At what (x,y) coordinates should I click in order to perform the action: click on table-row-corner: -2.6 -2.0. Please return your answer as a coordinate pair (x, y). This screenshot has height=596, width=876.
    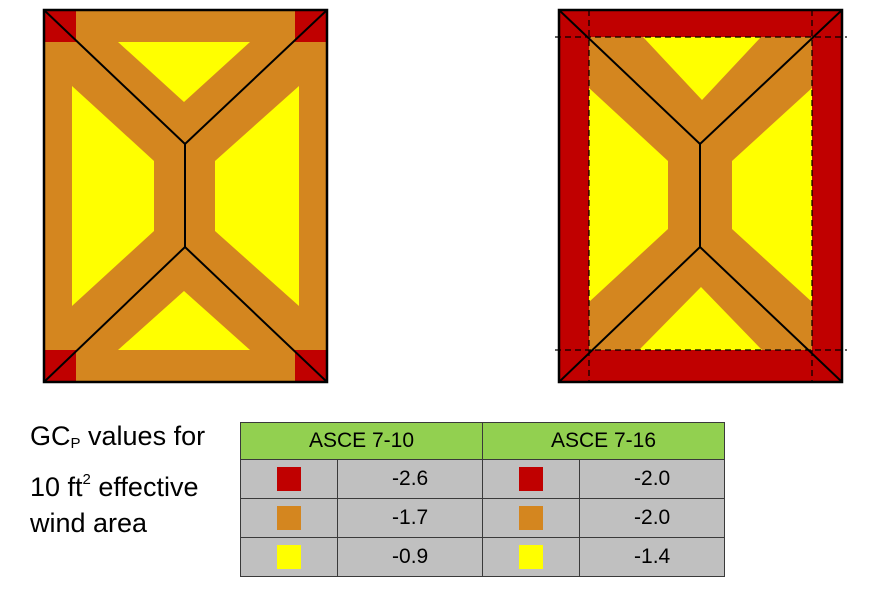
    Looking at the image, I should click on (482, 479).